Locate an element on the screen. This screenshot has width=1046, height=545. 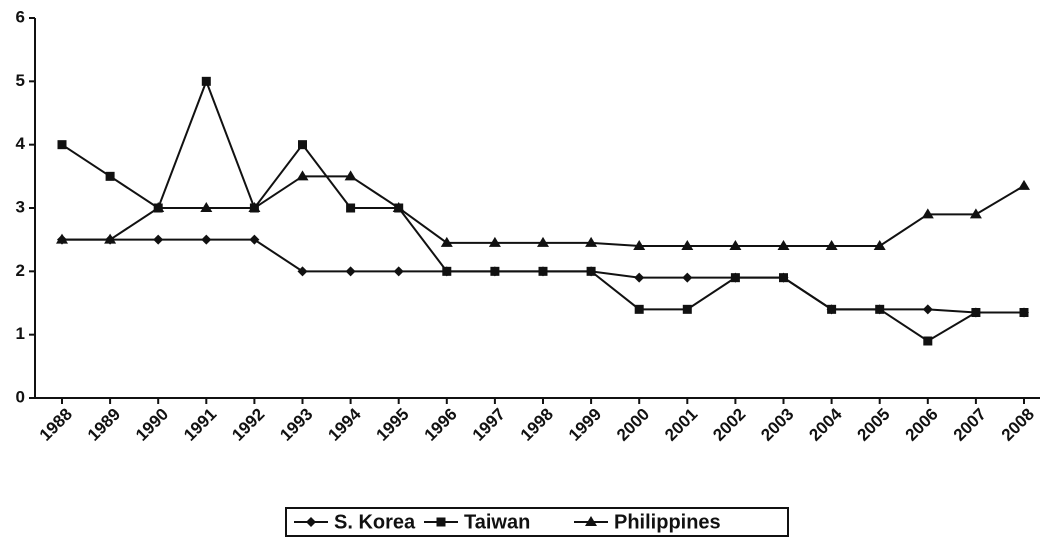
x-tick-label: 2007 is located at coordinates (970, 425).